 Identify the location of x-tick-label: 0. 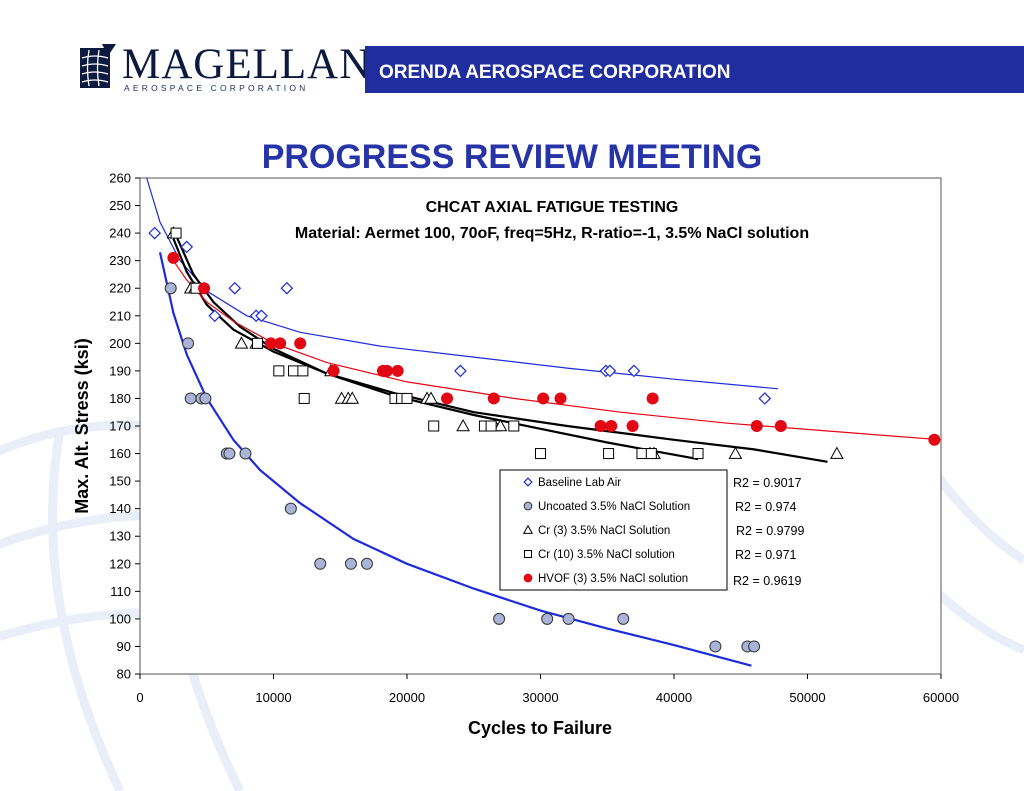
(139, 697).